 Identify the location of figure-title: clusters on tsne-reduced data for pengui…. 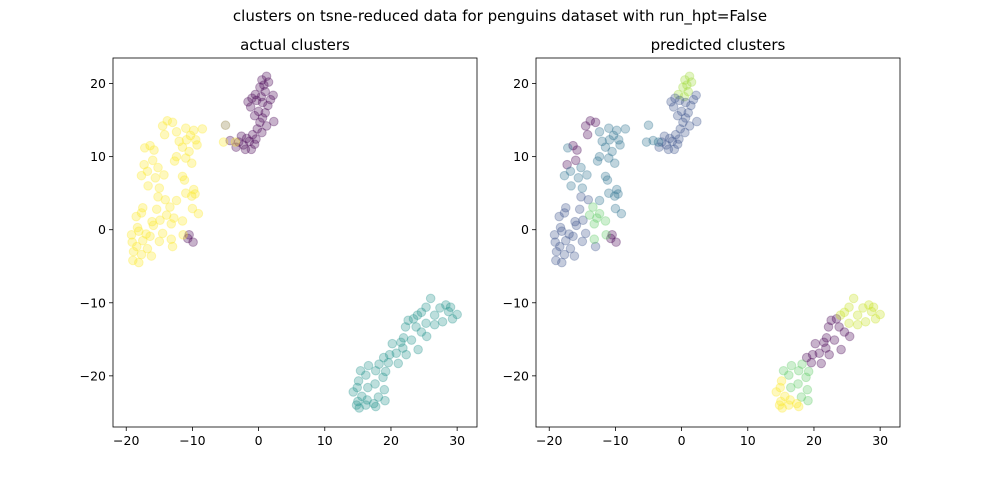
(500, 16).